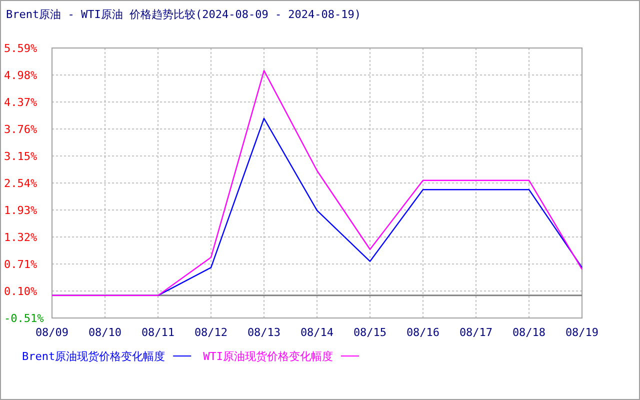 The height and width of the screenshot is (400, 640). Describe the element at coordinates (370, 332) in the screenshot. I see `x-tick-label: 08/15` at that location.